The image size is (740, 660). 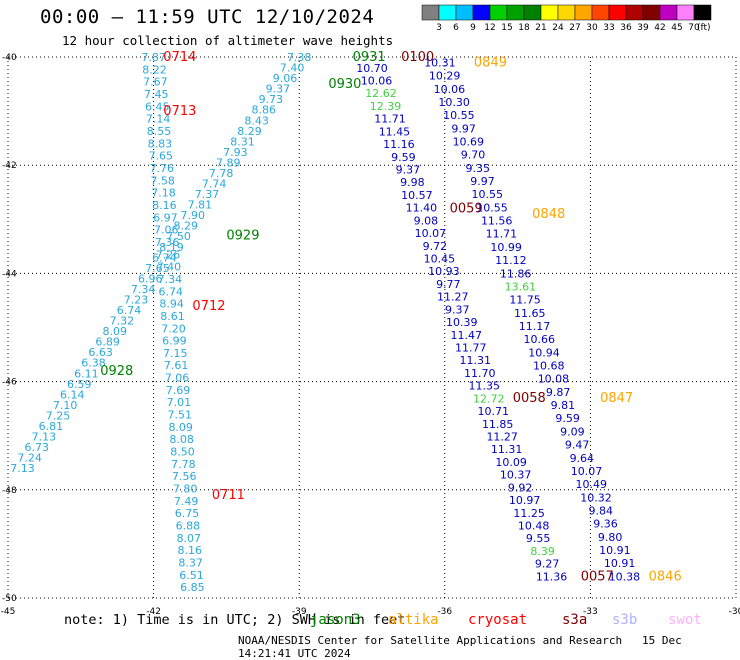 I want to click on wave-height-label: 6.63, so click(x=100, y=352).